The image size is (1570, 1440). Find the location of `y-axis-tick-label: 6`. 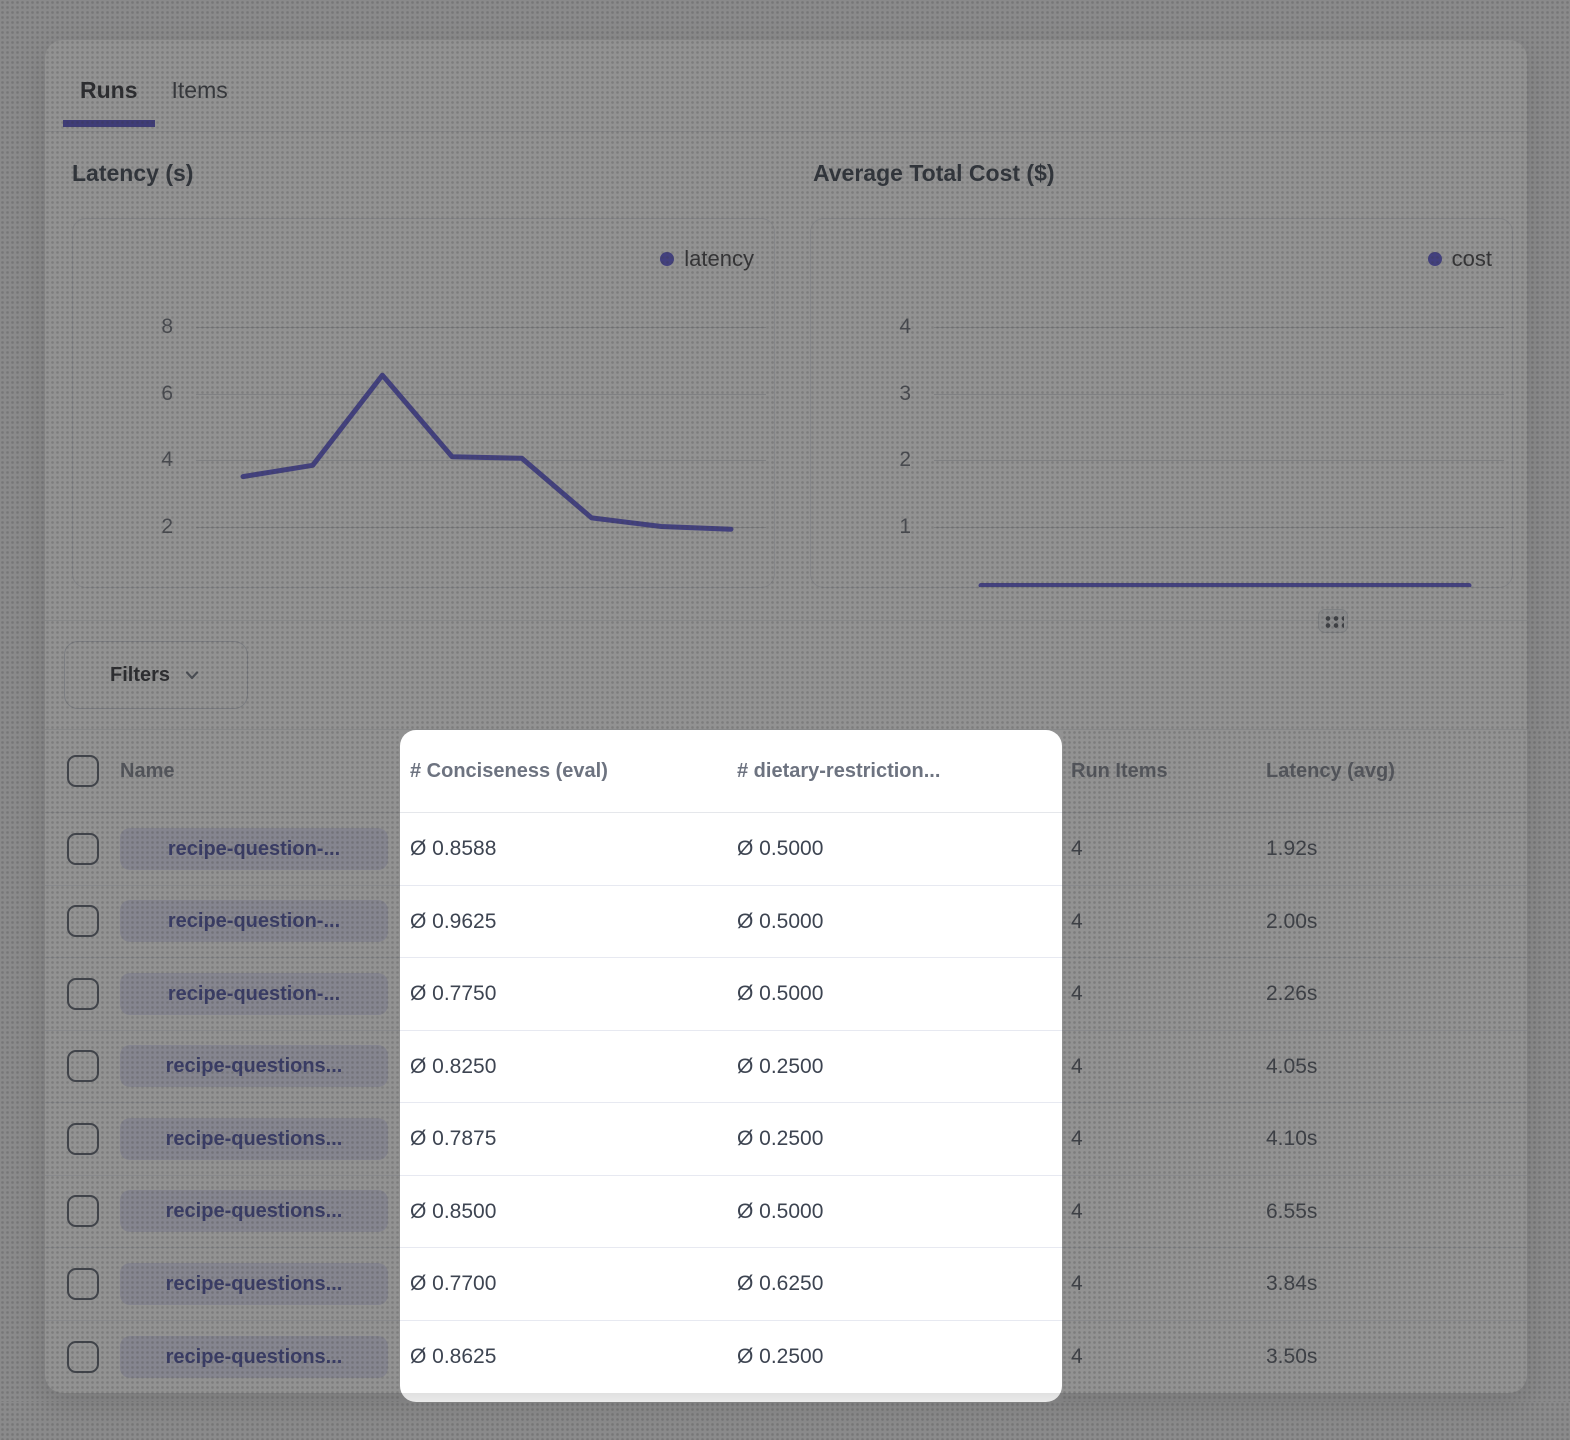

y-axis-tick-label: 6 is located at coordinates (167, 393).